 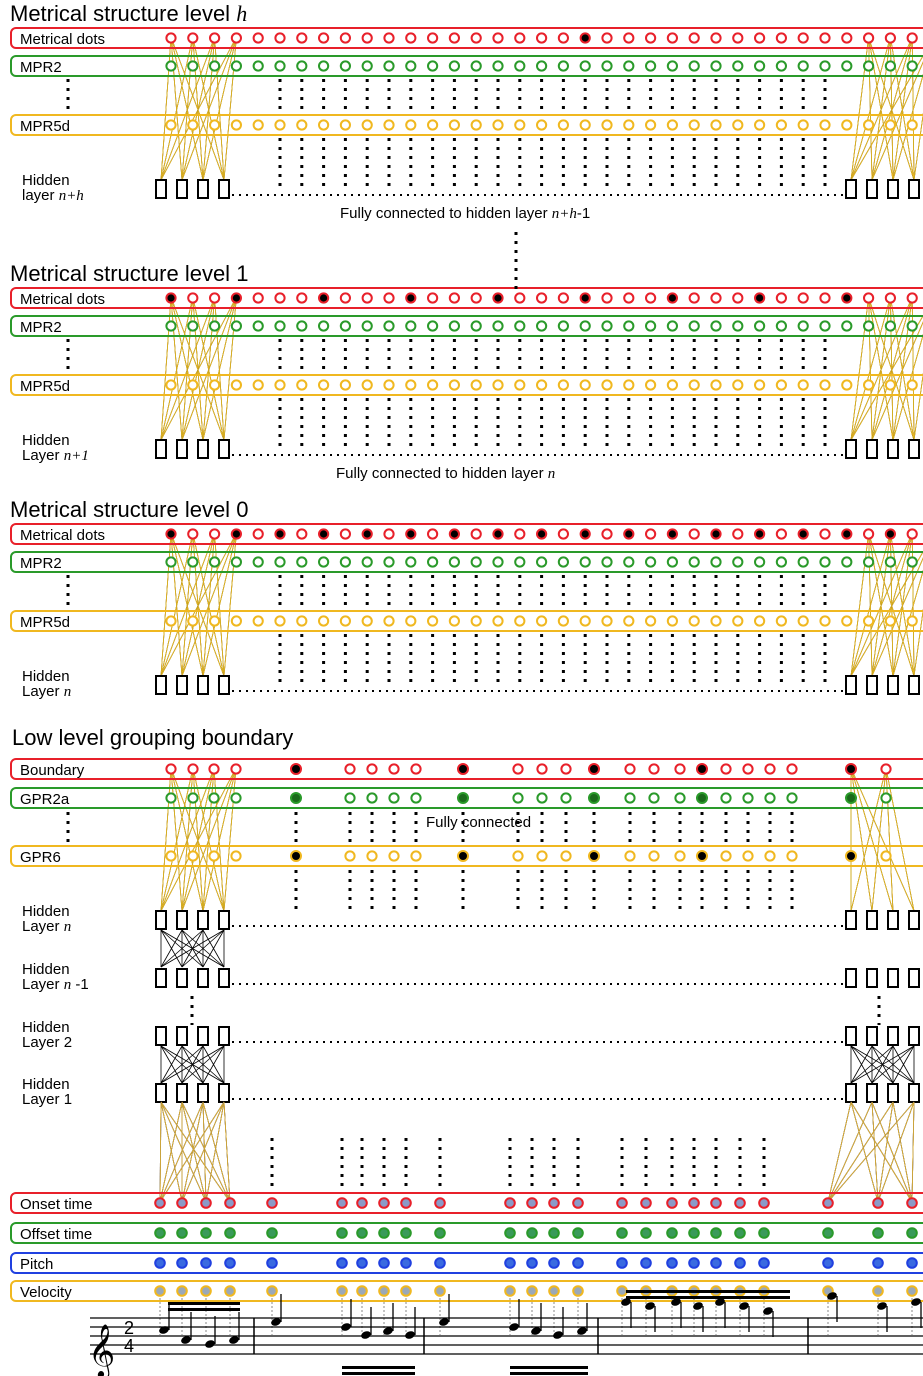 What do you see at coordinates (466, 562) in the screenshot?
I see `metrical-section-2-mpr2-row-frame` at bounding box center [466, 562].